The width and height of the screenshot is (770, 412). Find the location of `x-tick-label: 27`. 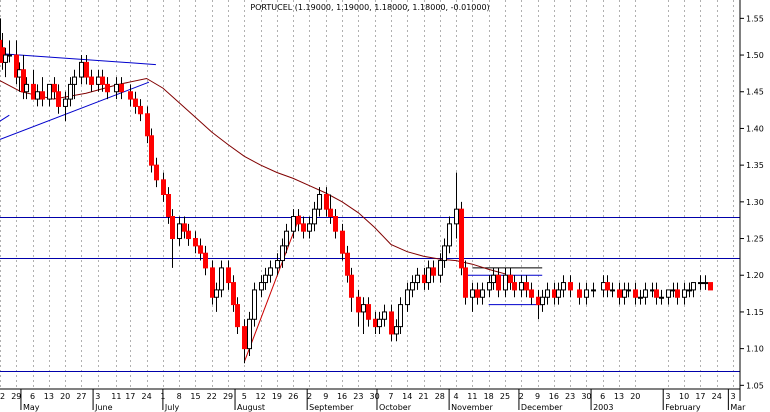

x-tick-label: 27 is located at coordinates (81, 396).